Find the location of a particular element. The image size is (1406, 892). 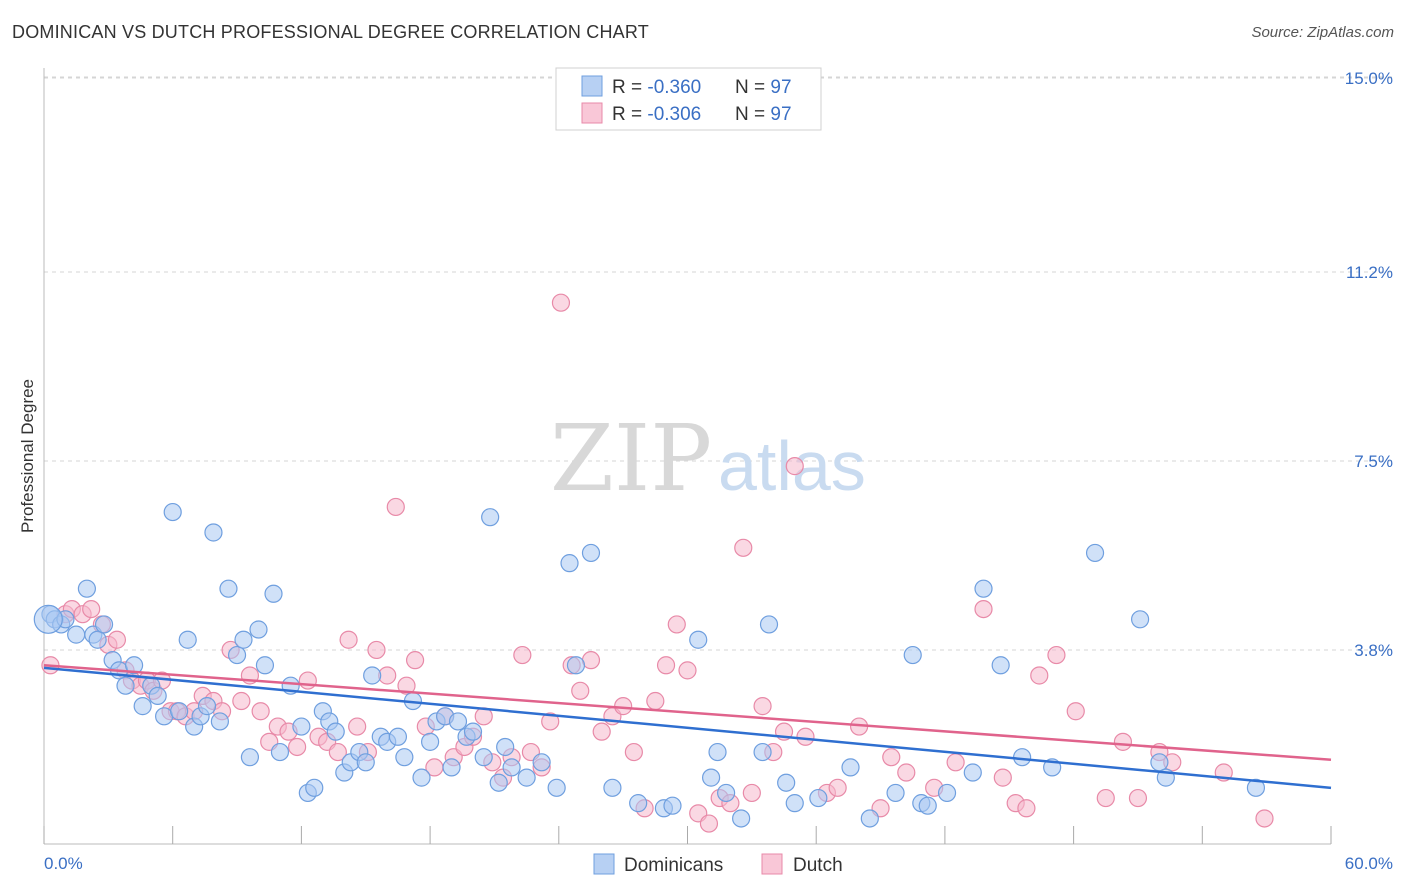

legend-r-label-2: R = is located at coordinates (629, 114).